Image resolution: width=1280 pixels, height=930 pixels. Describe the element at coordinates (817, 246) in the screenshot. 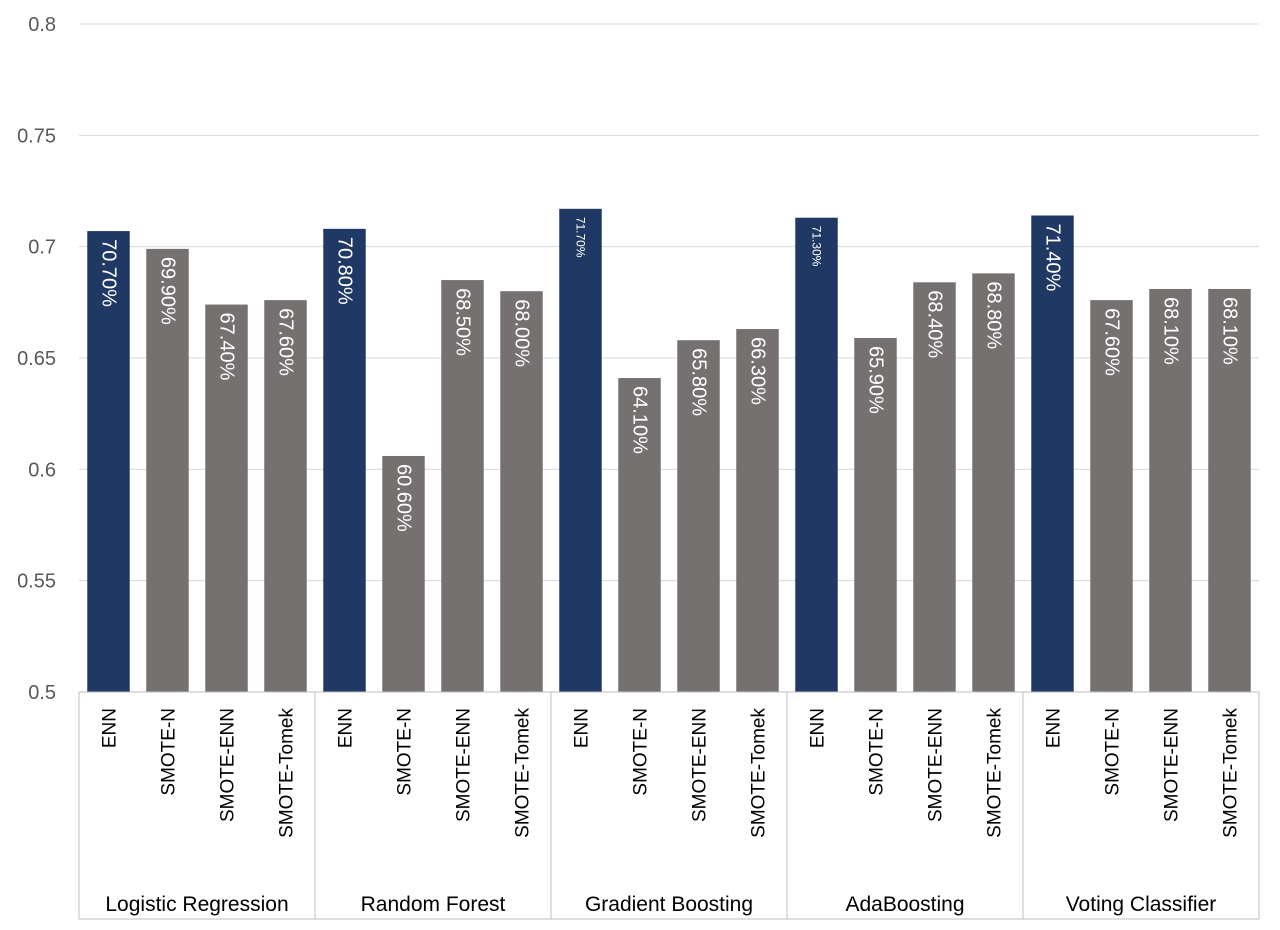

I see `data-label: 71.30%` at that location.